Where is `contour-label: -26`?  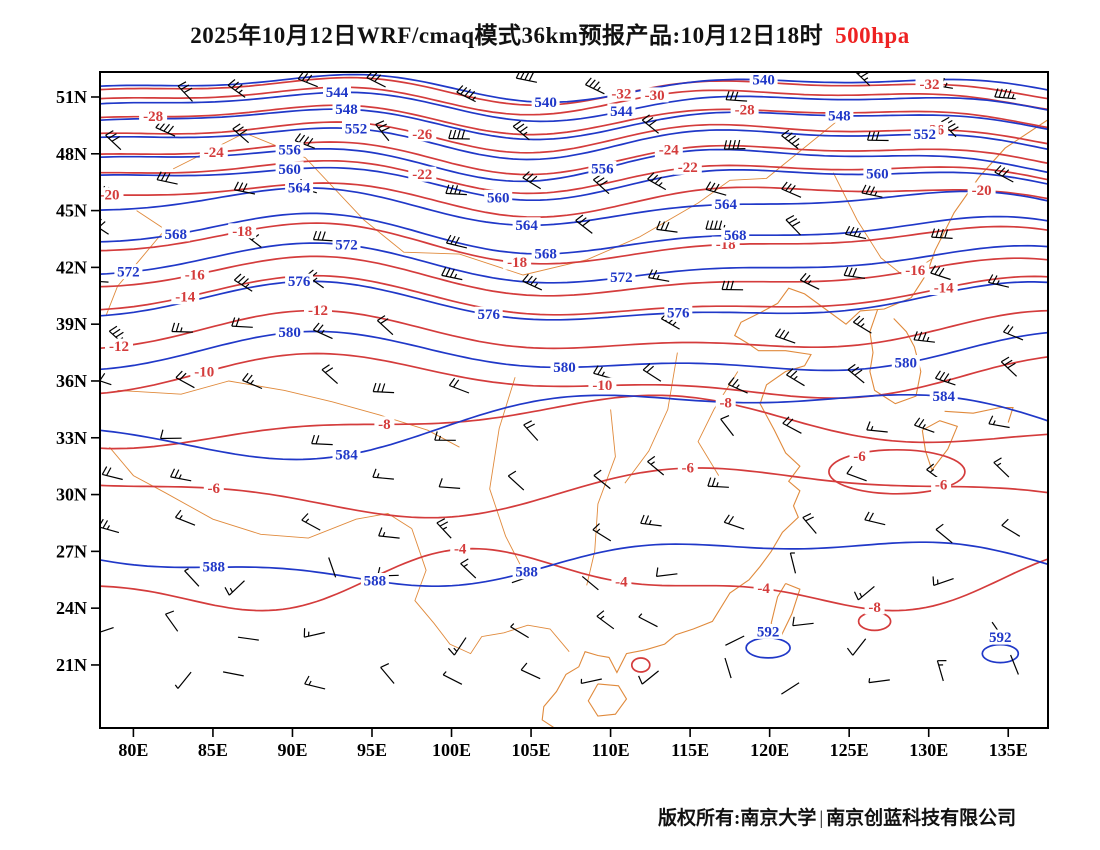
contour-label: -26 is located at coordinates (422, 135).